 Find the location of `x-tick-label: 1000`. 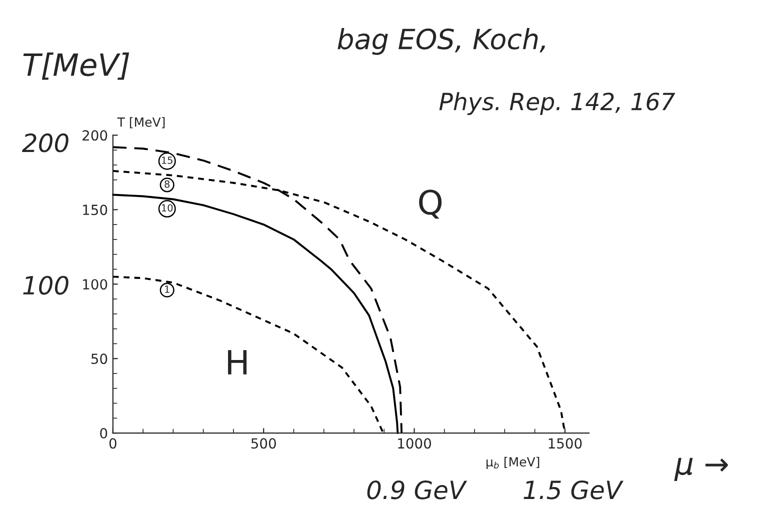

x-tick-label: 1000 is located at coordinates (415, 443).